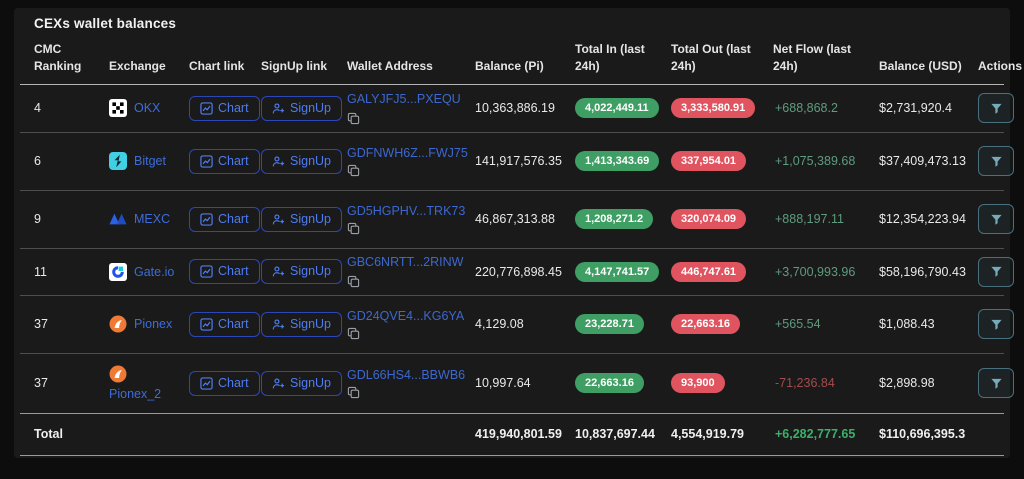  I want to click on exchange-cell: Pionex_2, so click(149, 383).